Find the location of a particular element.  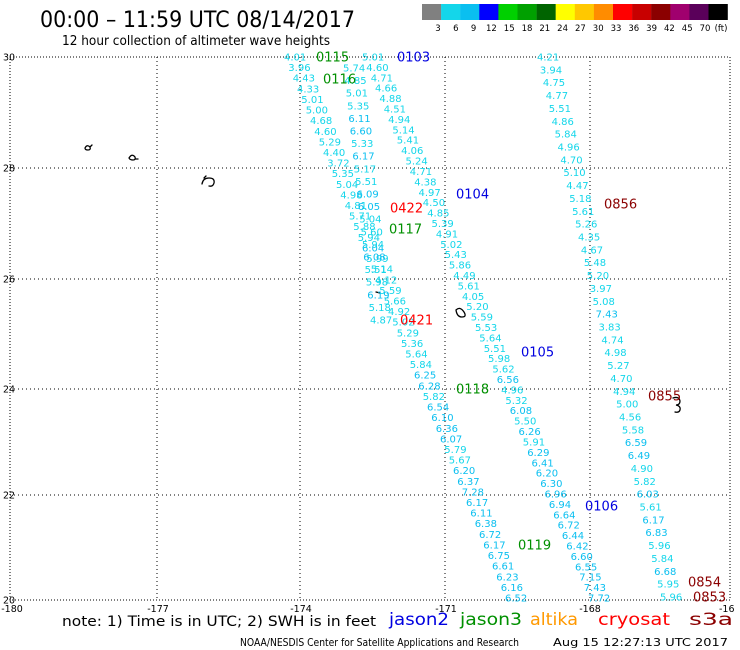

s3a-wave-height-value: 5.58 is located at coordinates (633, 430).